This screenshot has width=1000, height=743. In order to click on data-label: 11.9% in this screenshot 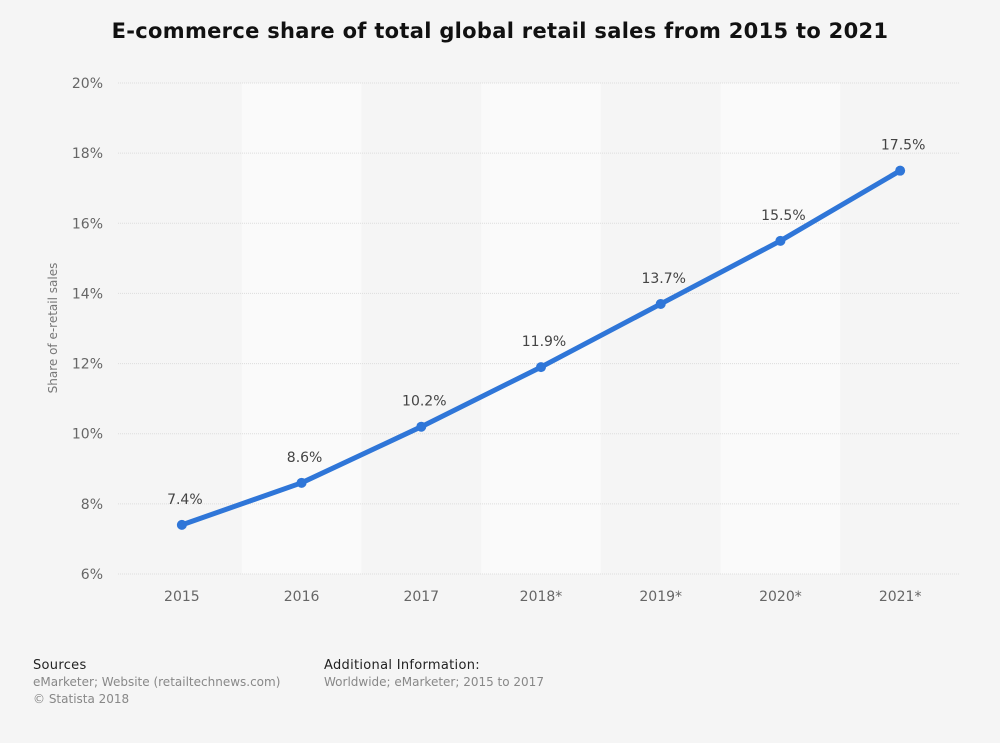, I will do `click(544, 342)`.